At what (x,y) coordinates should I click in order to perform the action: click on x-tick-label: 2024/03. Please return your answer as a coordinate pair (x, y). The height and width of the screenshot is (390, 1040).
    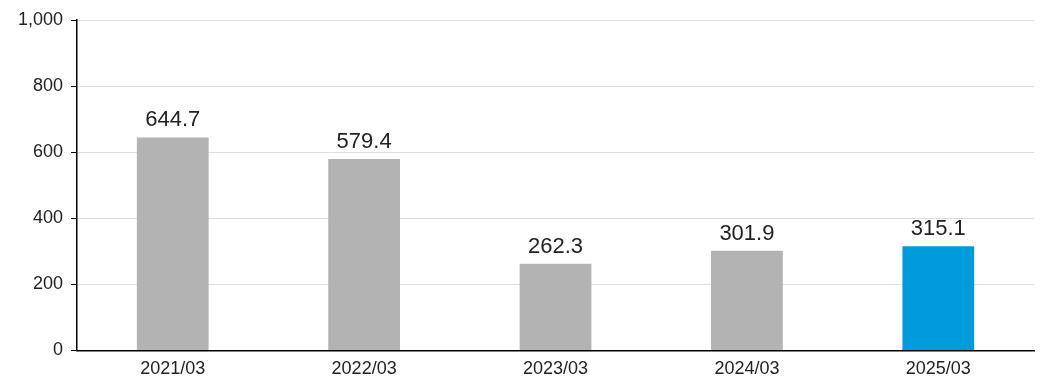
    Looking at the image, I should click on (747, 368).